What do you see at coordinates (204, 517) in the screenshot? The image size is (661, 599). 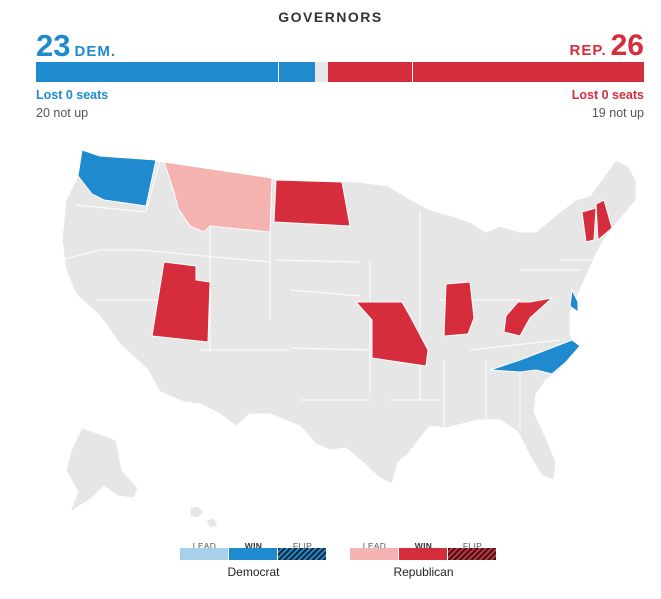 I see `state-hawaii` at bounding box center [204, 517].